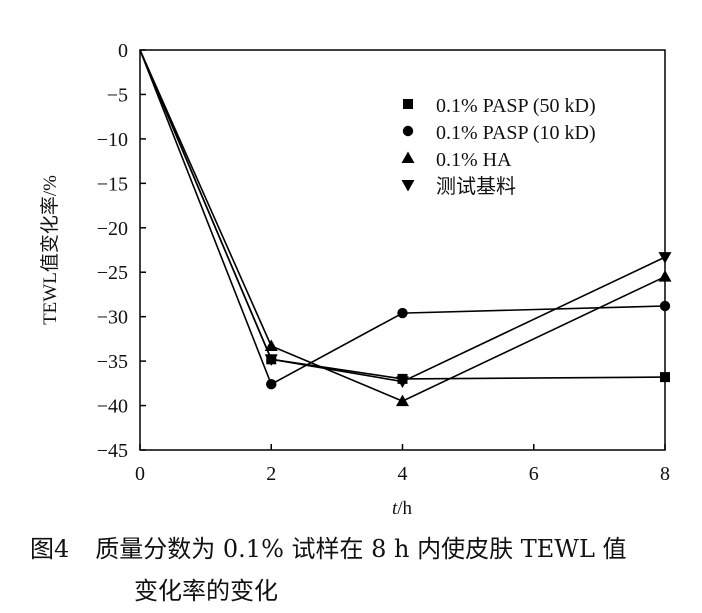 The image size is (702, 613). I want to click on legend-label: 测试基料, so click(476, 186).